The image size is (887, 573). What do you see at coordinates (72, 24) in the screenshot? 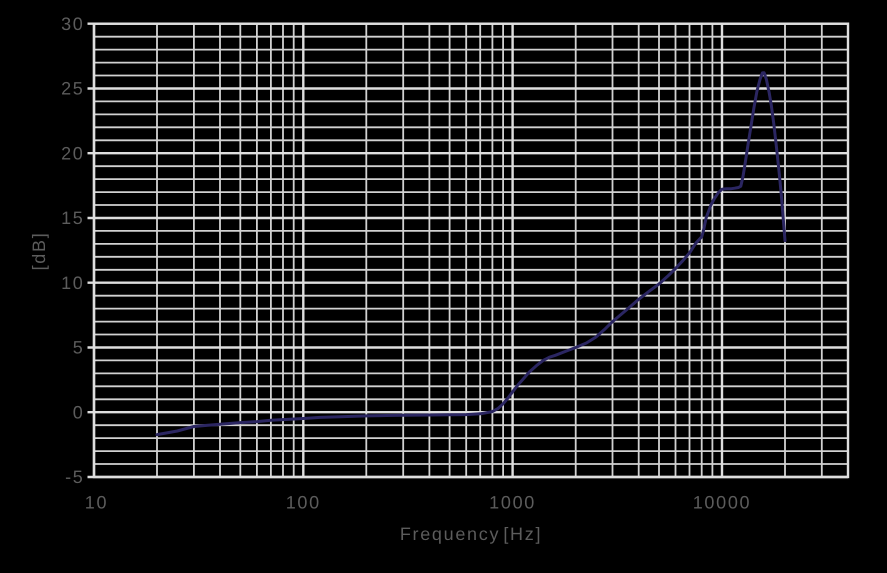
I see `svg-text: 30` at bounding box center [72, 24].